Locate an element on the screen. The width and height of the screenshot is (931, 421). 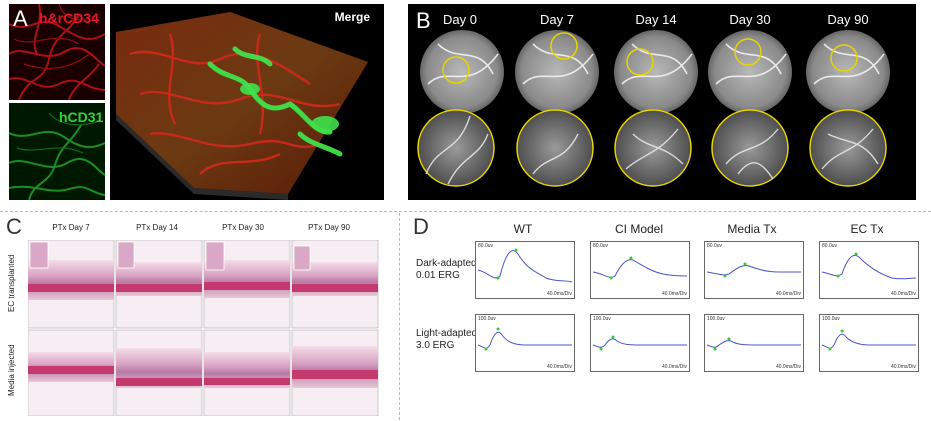
histology-row-media is located at coordinates (203, 373).